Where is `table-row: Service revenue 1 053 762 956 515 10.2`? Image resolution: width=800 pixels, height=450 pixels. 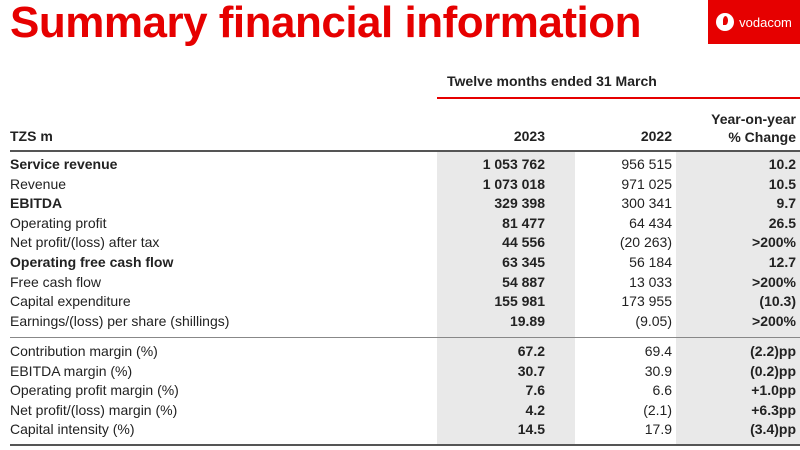 table-row: Service revenue 1 053 762 956 515 10.2 is located at coordinates (400, 165).